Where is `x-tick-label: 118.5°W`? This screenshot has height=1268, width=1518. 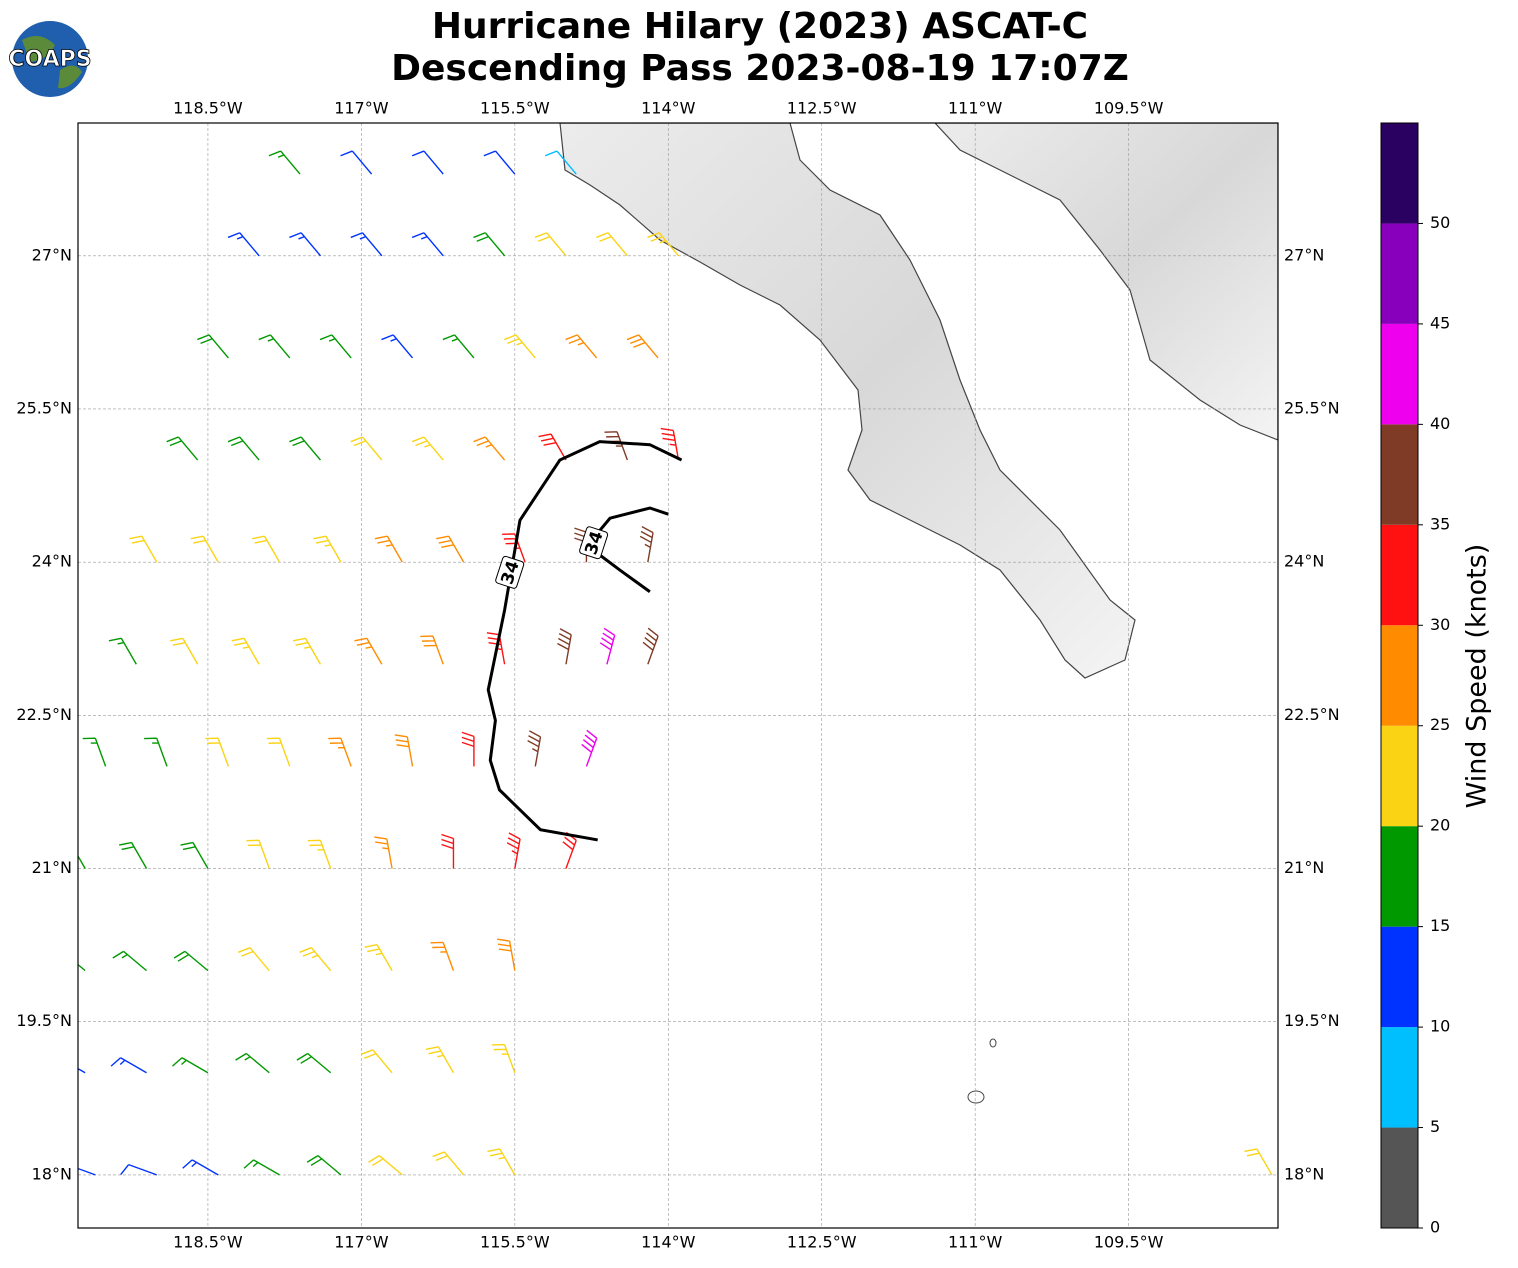
x-tick-label: 118.5°W is located at coordinates (208, 108).